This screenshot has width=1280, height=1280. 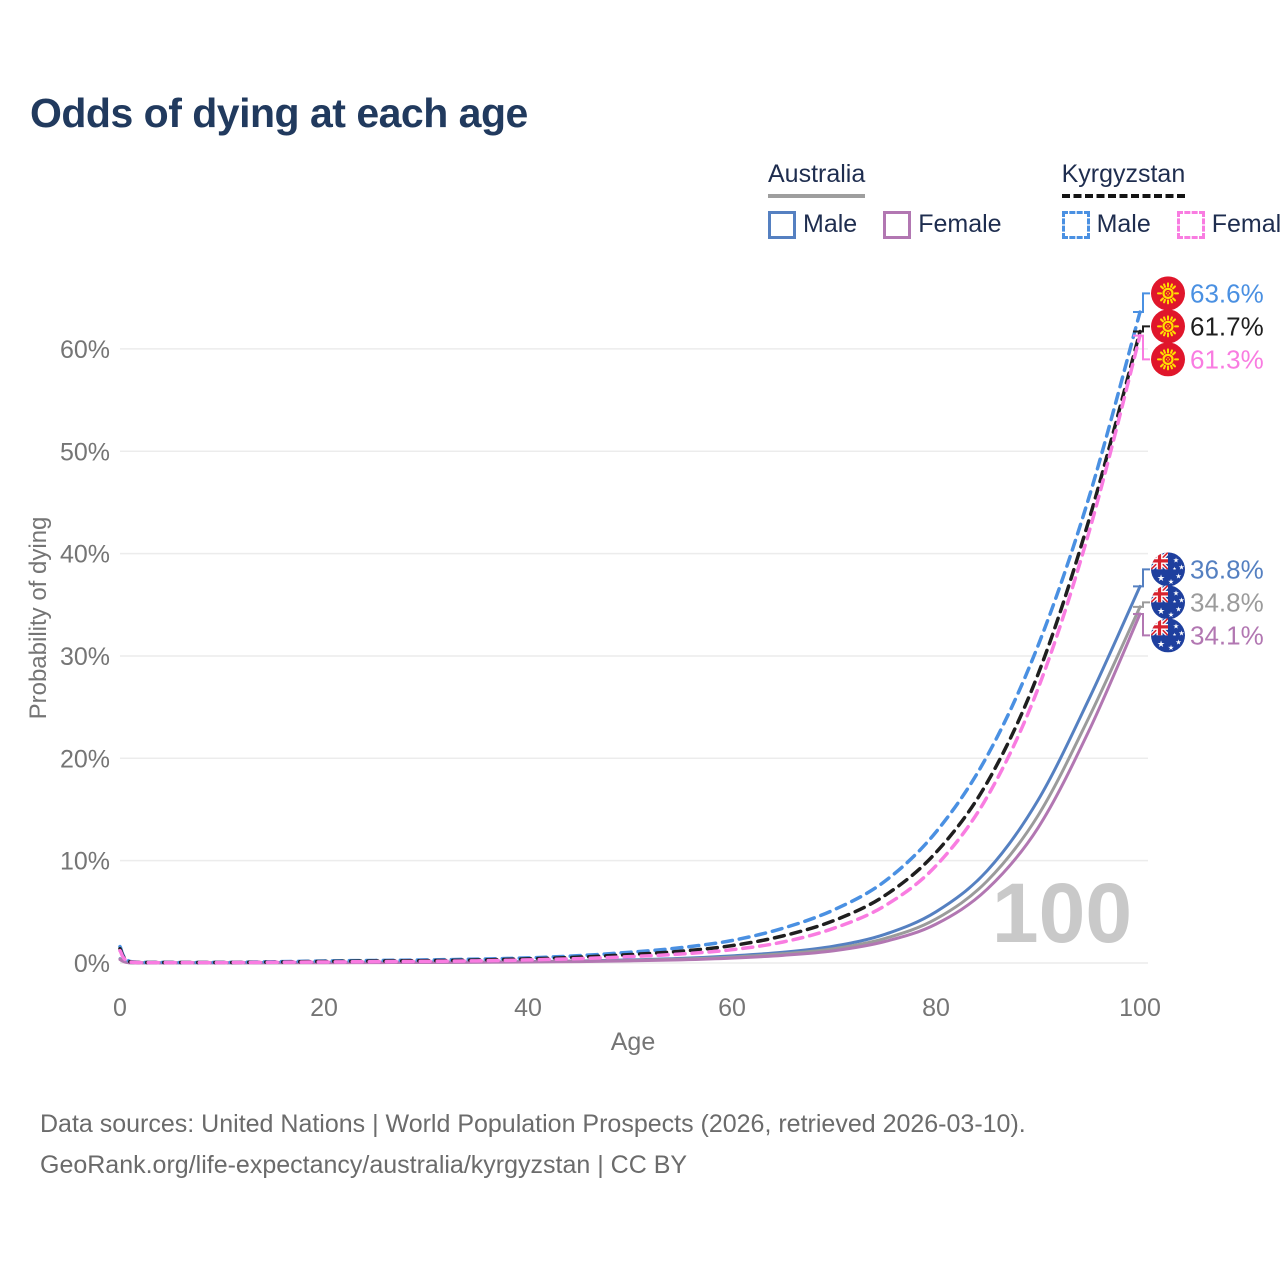 I want to click on kyrgyzstan-male-swatch-icon, so click(x=1075, y=224).